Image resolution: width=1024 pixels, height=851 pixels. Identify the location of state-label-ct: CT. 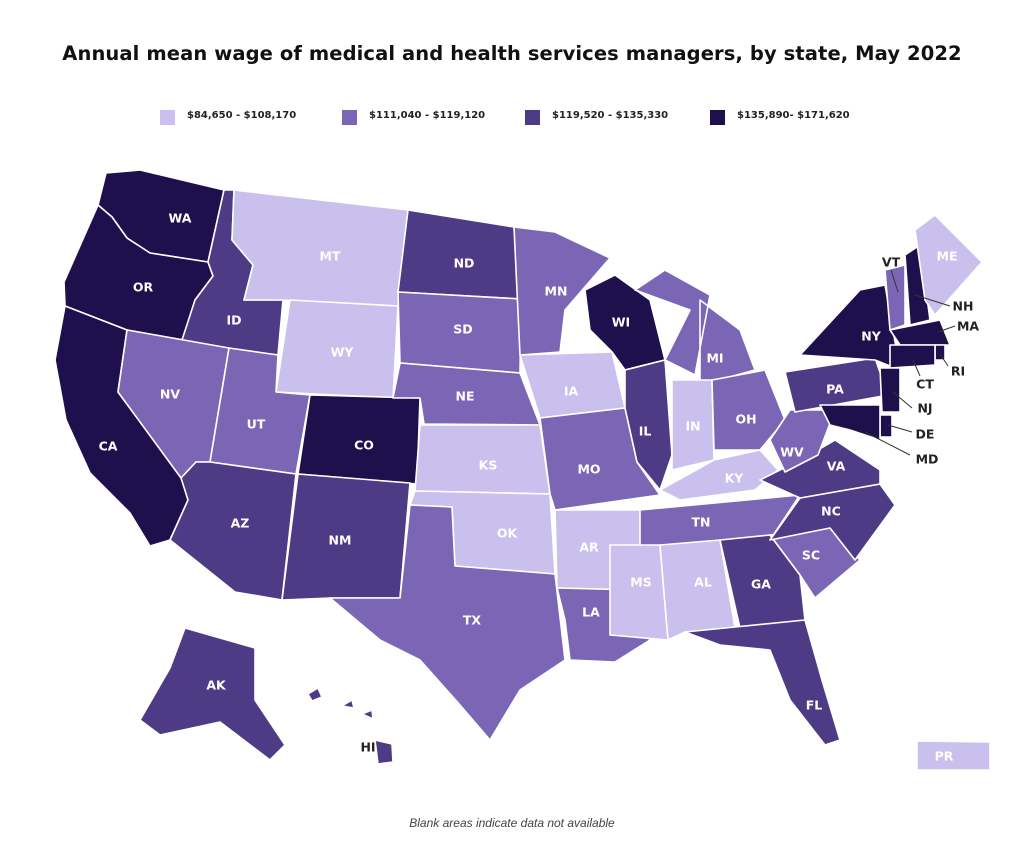
(925, 384).